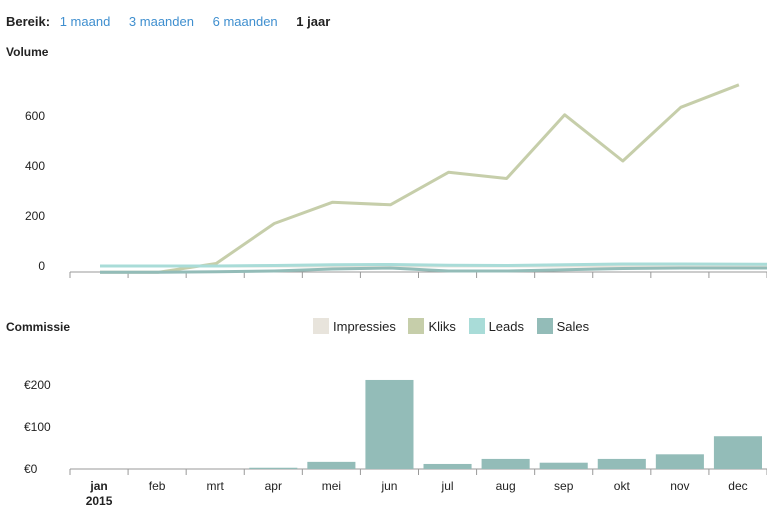 The image size is (767, 511). Describe the element at coordinates (389, 424) in the screenshot. I see `commissie-bar-jun` at that location.